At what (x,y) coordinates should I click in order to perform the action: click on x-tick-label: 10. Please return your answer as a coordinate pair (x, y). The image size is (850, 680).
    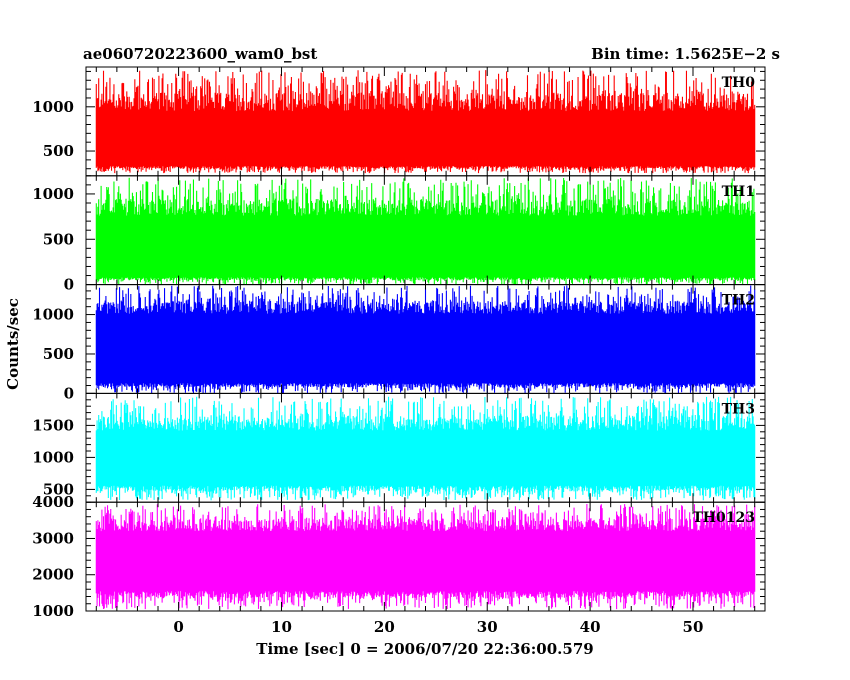
    Looking at the image, I should click on (281, 627).